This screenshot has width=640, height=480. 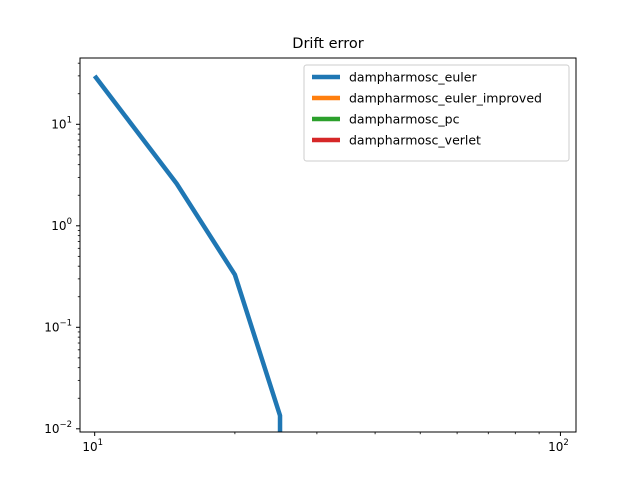 What do you see at coordinates (327, 44) in the screenshot?
I see `chart-title: Drift error` at bounding box center [327, 44].